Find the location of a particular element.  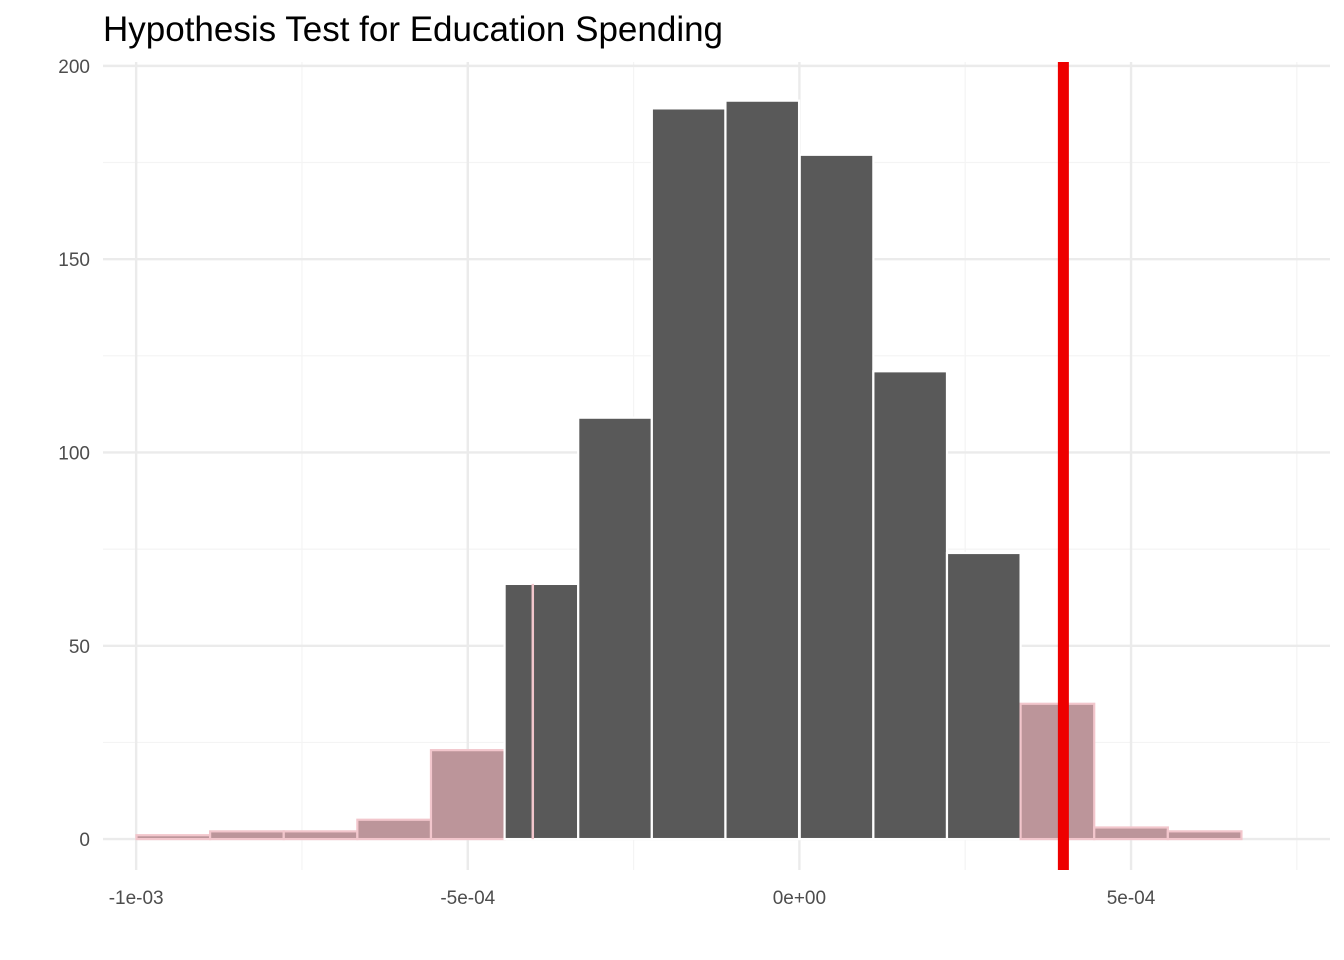

x-axis: -1e-03 -5e-04 0e+00 5e-04 is located at coordinates (632, 898).